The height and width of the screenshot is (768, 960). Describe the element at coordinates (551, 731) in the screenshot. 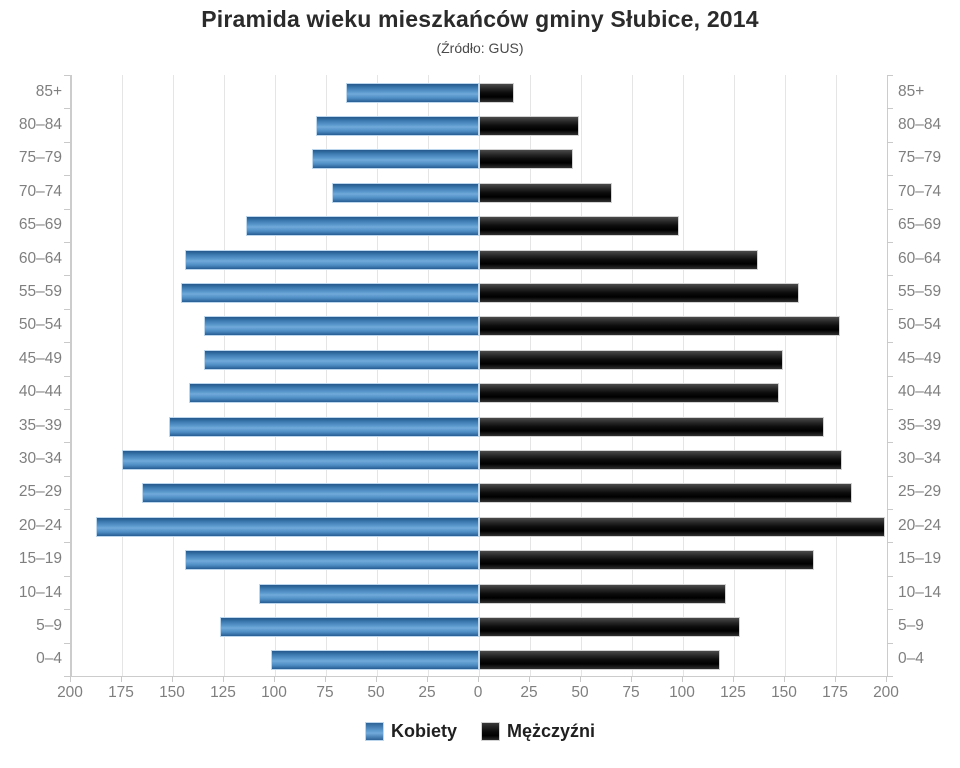

I see `legend-label-mezczyzni: Mężczyźni` at that location.